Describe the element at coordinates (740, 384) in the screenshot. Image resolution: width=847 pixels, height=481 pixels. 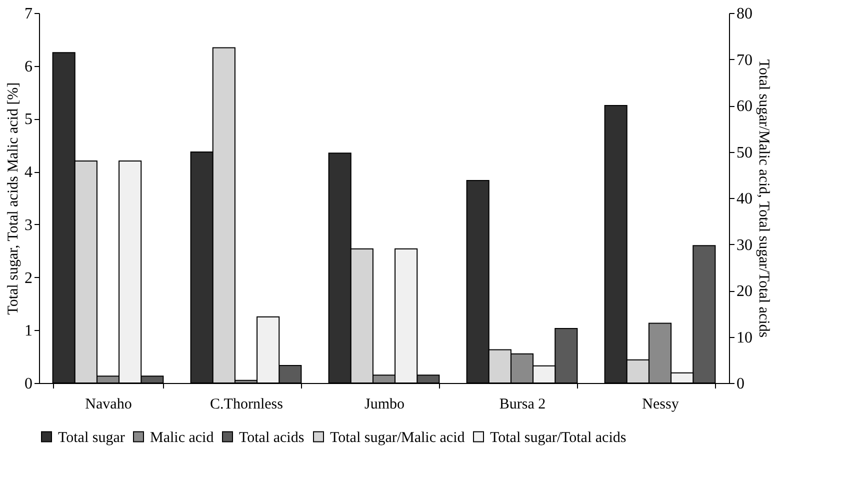
I see `y2-tick-label: 0` at that location.